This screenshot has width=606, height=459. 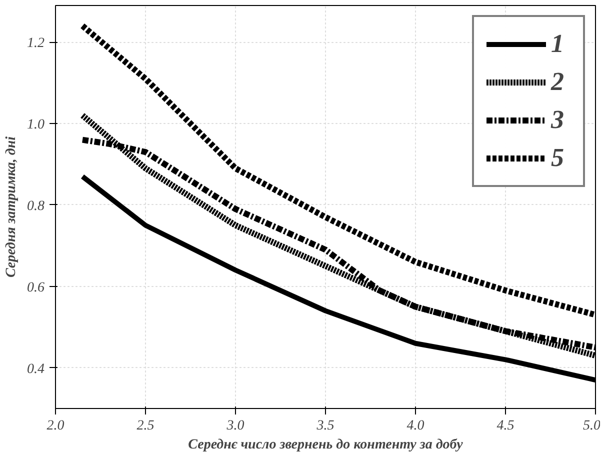 What do you see at coordinates (326, 445) in the screenshot?
I see `x-axis-title: Середнє число звернень до контенту за добу` at bounding box center [326, 445].